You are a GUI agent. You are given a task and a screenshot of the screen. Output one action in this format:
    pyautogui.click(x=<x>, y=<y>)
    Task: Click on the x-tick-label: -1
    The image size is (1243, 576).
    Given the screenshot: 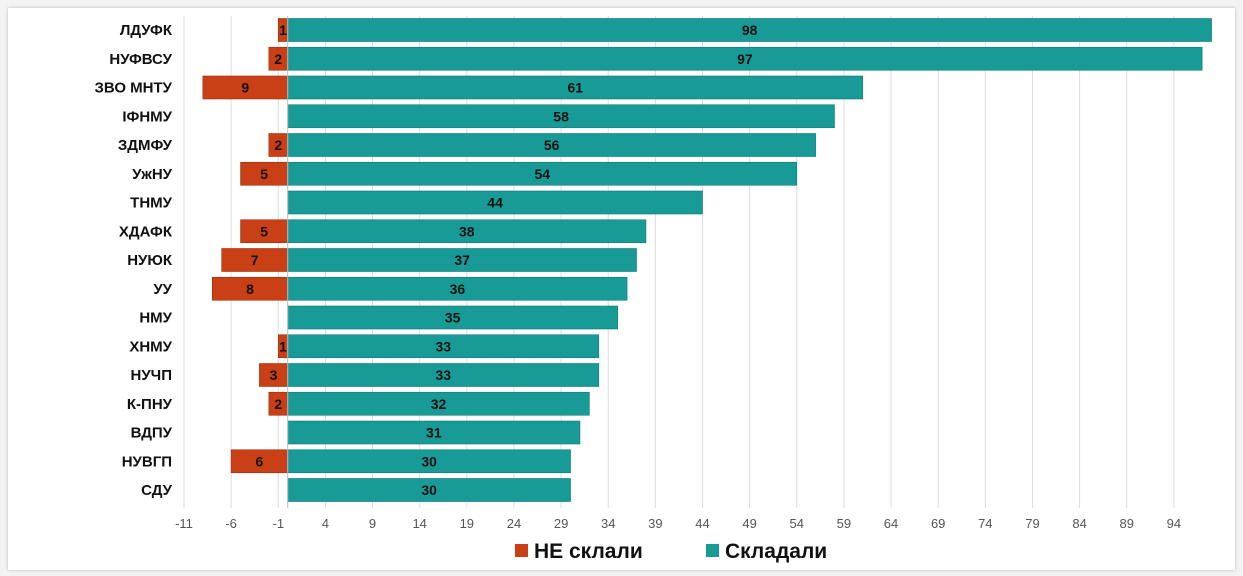 What is the action you would take?
    pyautogui.click(x=278, y=523)
    